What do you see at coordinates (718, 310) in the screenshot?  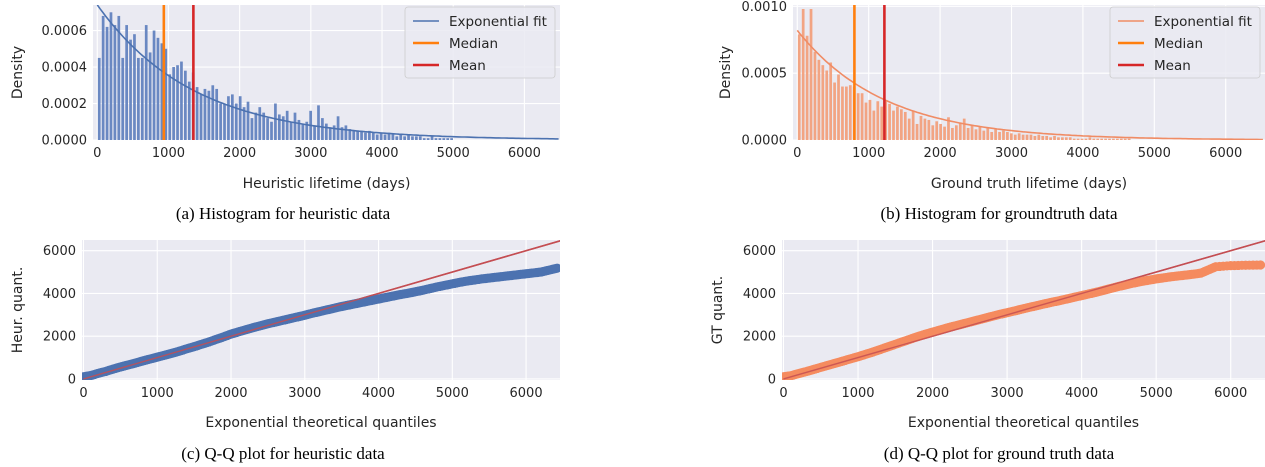 I see `y-axis-label: GT quant.` at bounding box center [718, 310].